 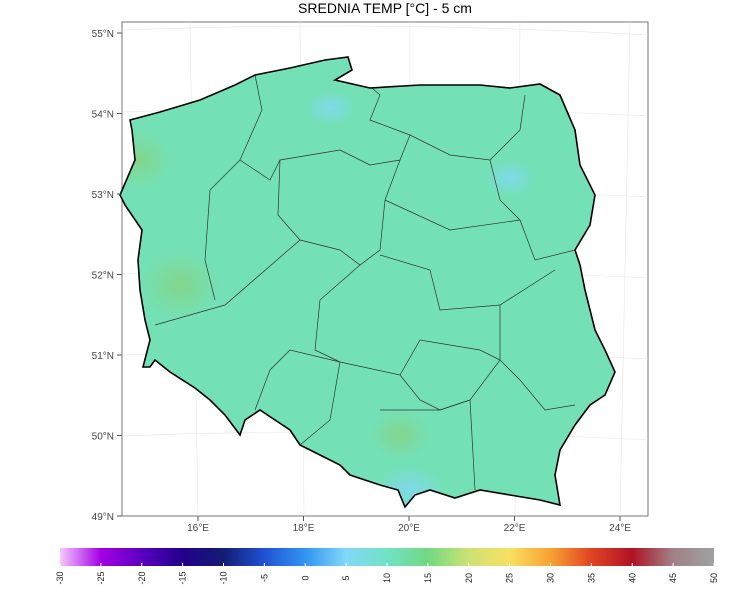 What do you see at coordinates (632, 578) in the screenshot?
I see `colorbar-label: 40` at bounding box center [632, 578].